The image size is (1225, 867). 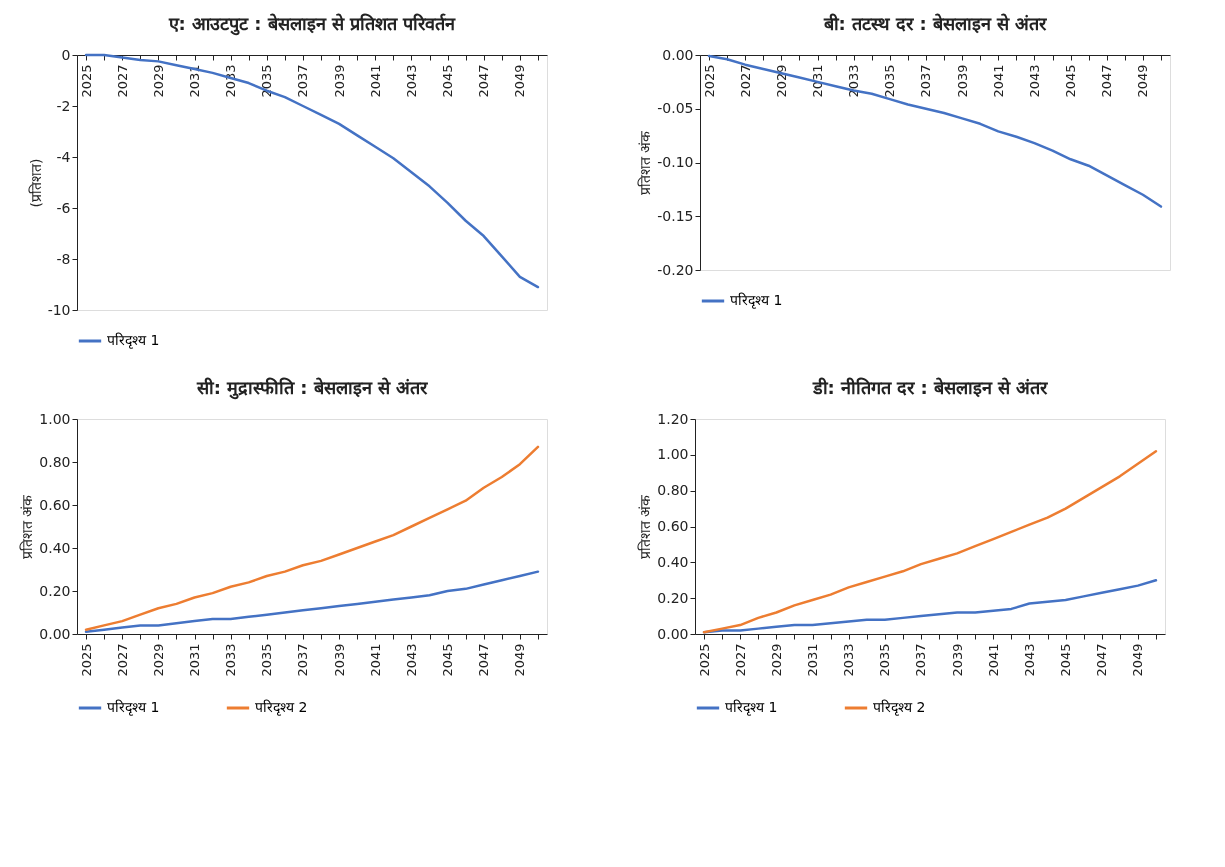 What do you see at coordinates (675, 162) in the screenshot?
I see `y-tick-label: -0.10` at bounding box center [675, 162].